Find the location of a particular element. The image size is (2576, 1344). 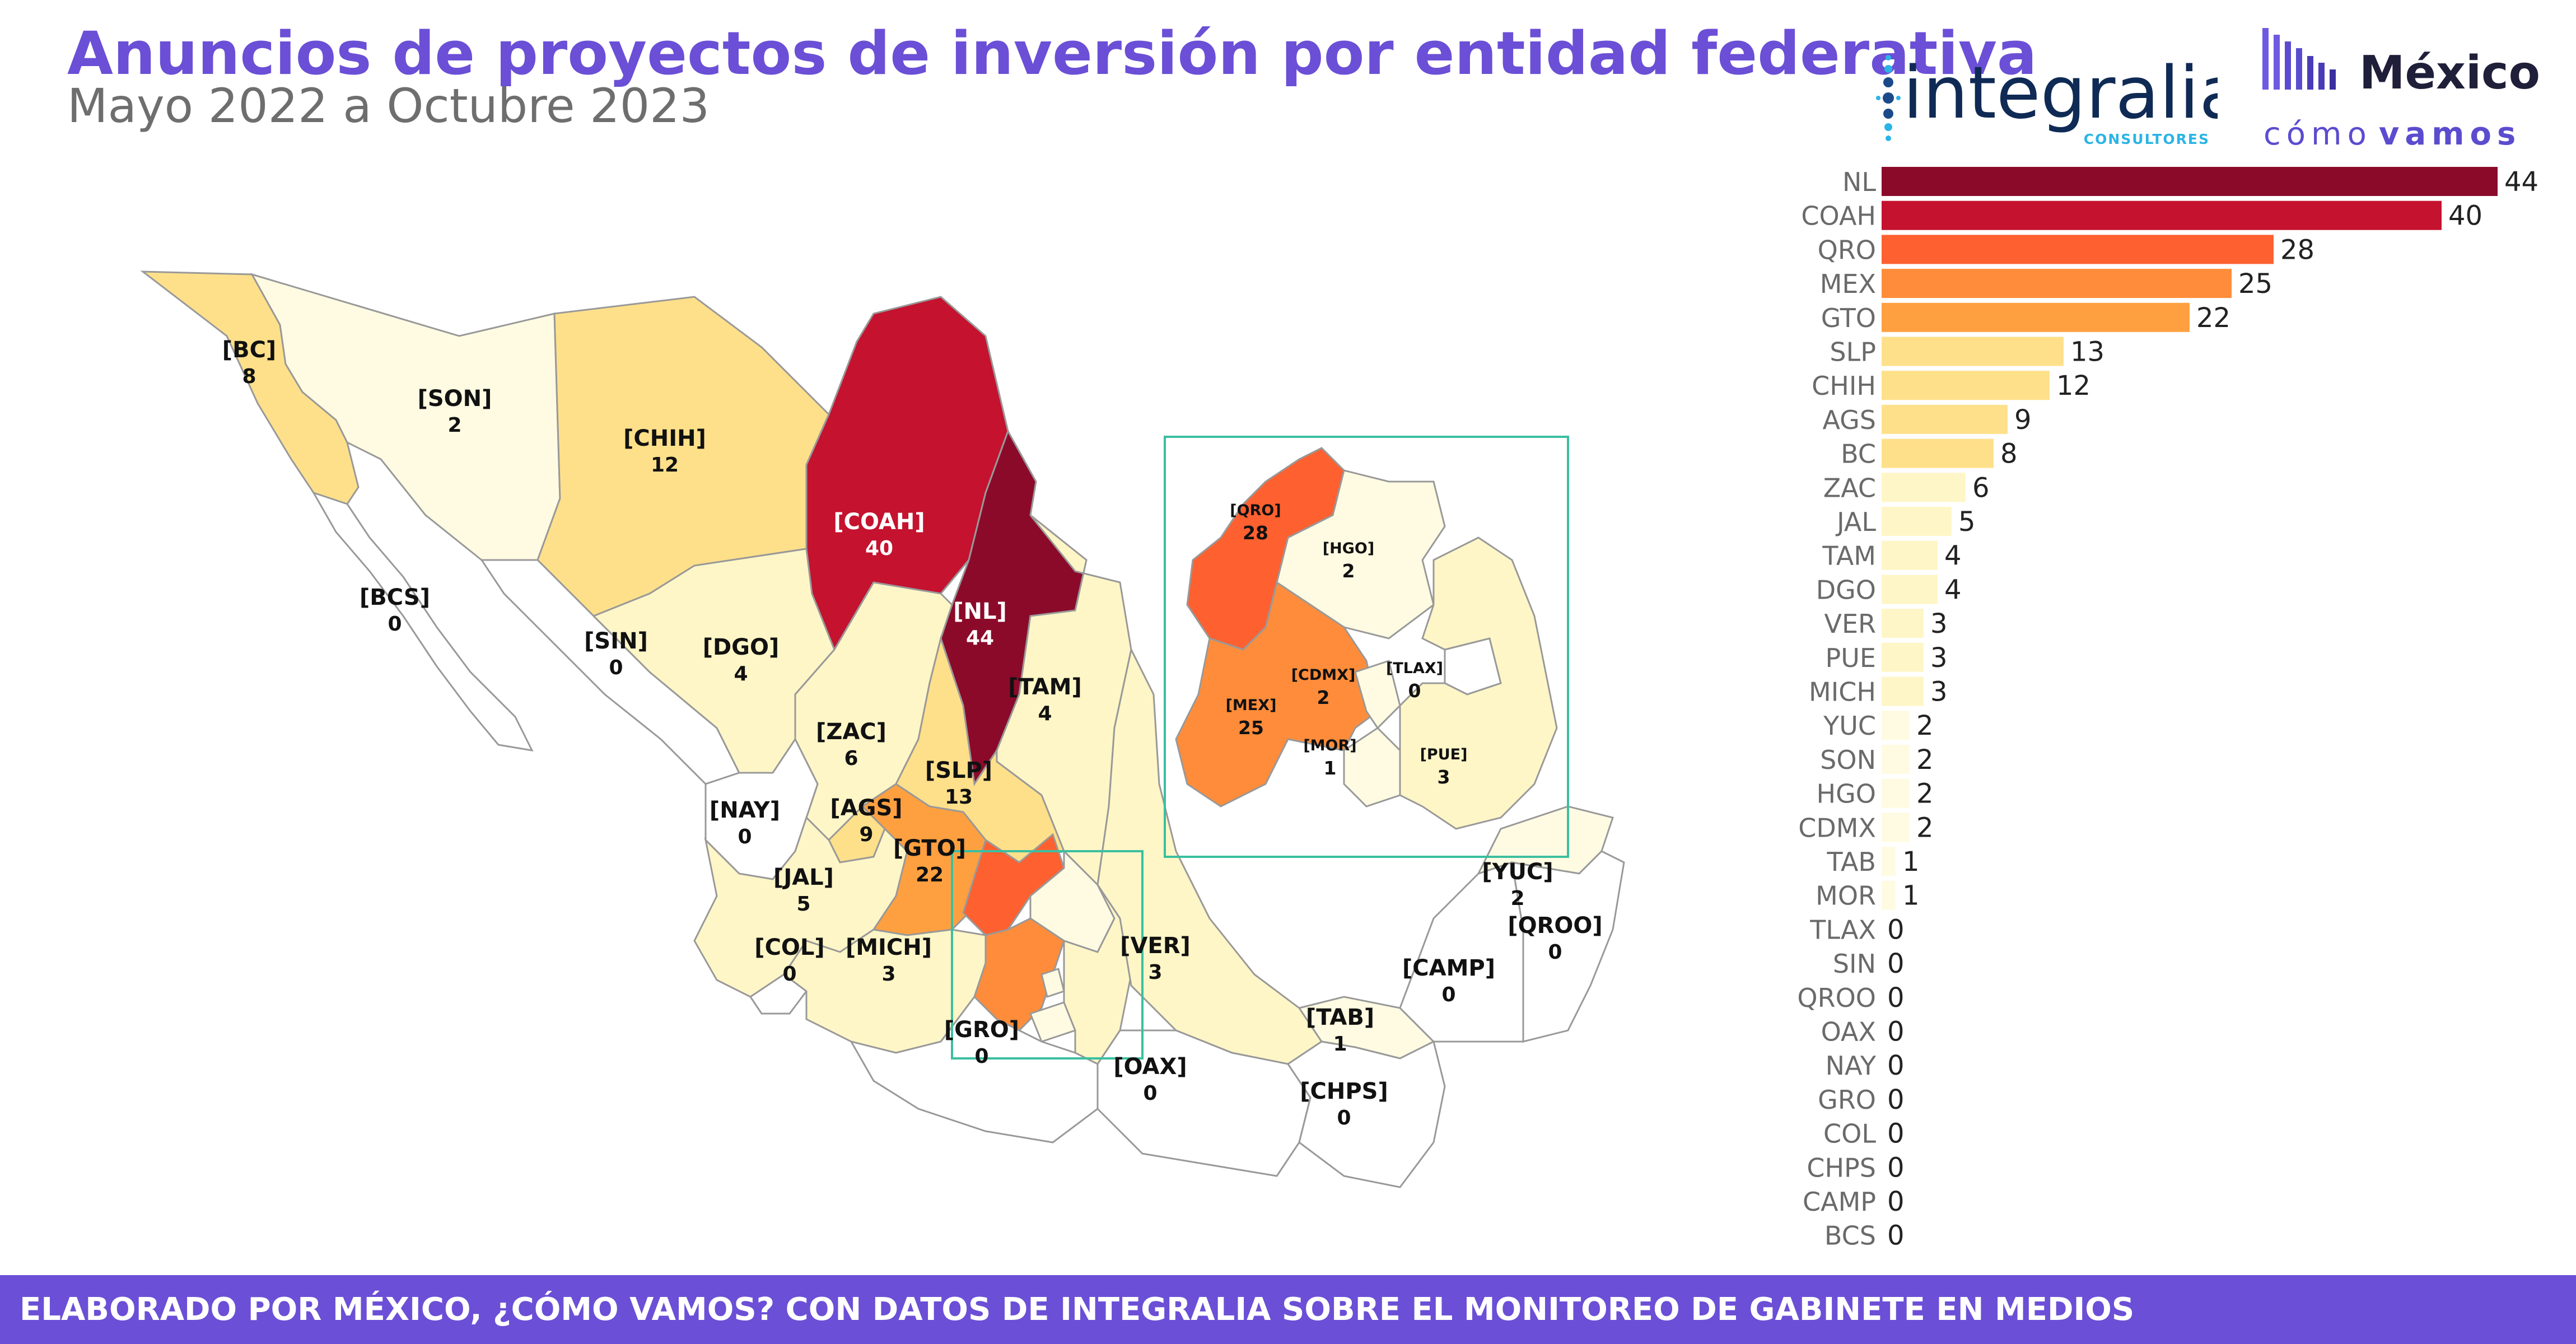

bar-value-label-nay: 0 is located at coordinates (1896, 1066).